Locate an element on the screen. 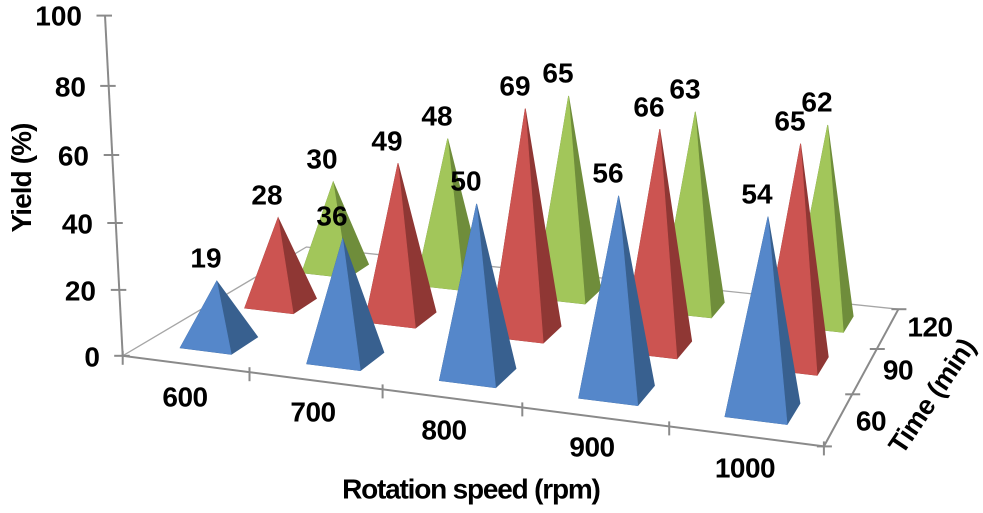 This screenshot has width=983, height=513. svg-text: Rotation speed (rpm) is located at coordinates (471, 489).